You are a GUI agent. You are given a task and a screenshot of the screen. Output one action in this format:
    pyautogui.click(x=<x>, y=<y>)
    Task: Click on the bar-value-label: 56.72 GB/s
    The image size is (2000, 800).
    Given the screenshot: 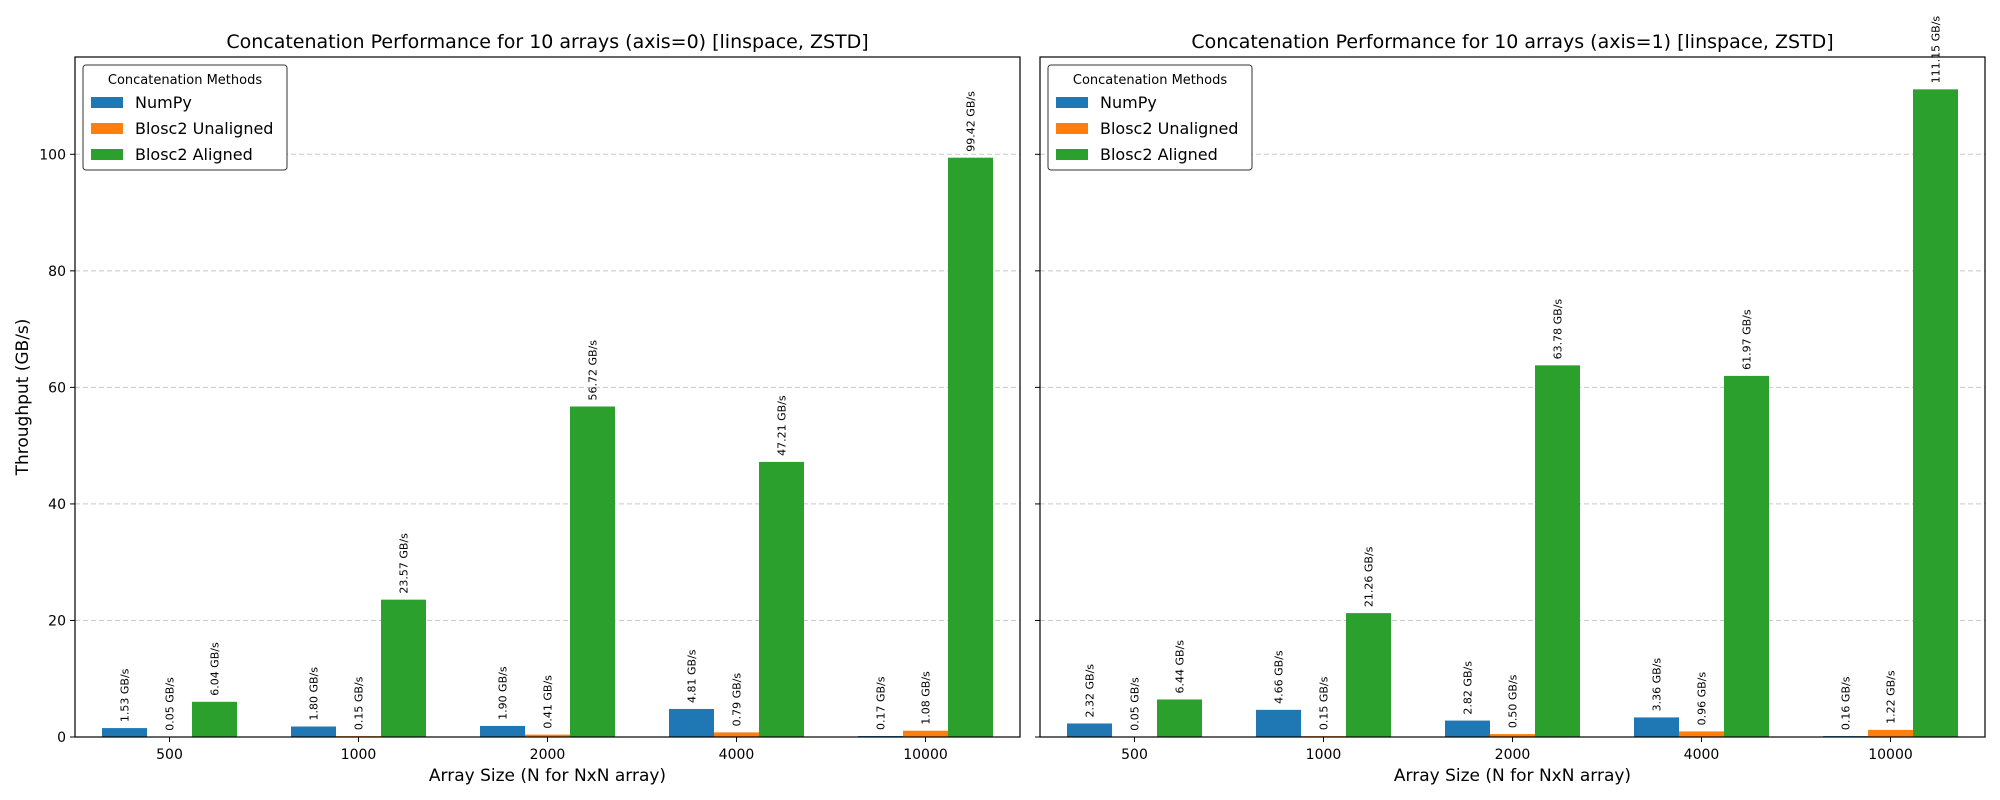 What is the action you would take?
    pyautogui.click(x=593, y=370)
    